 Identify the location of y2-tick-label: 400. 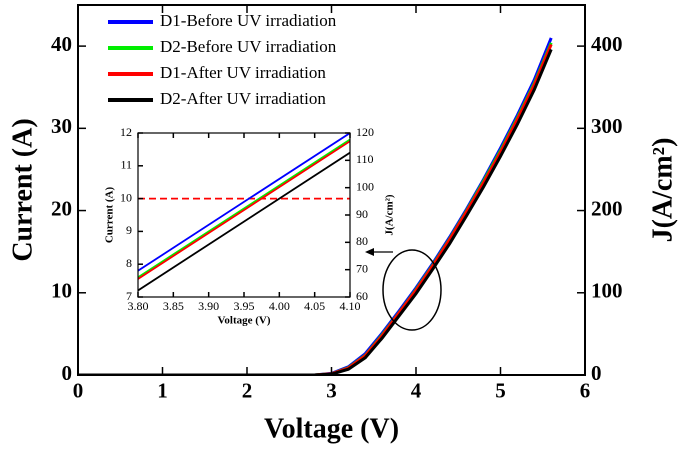
(607, 44).